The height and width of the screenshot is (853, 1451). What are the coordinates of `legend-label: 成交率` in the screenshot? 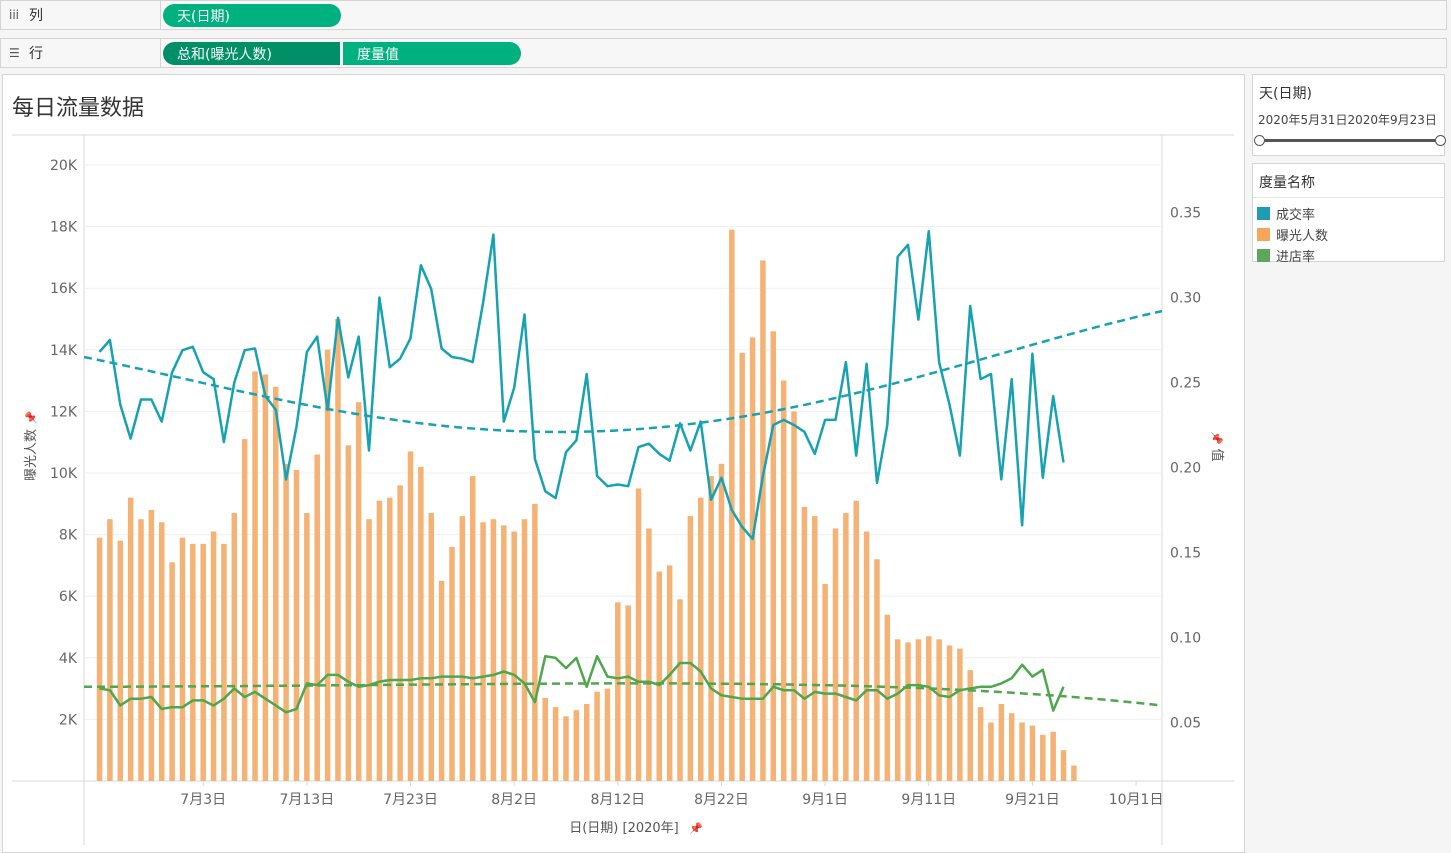 It's located at (1296, 215).